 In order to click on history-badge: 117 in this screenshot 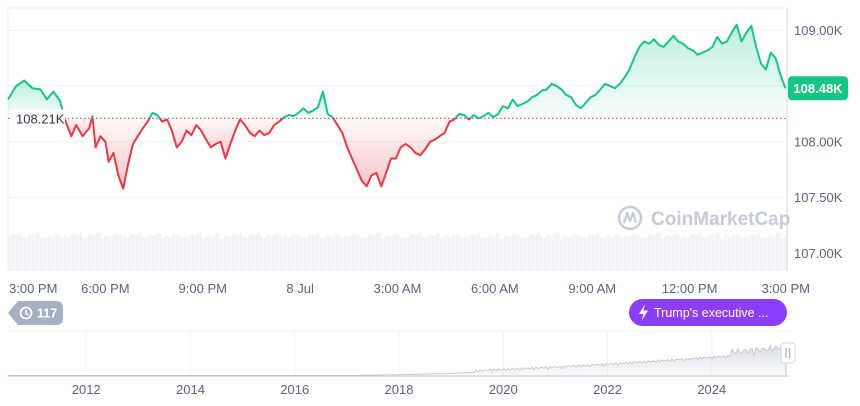, I will do `click(35, 313)`.